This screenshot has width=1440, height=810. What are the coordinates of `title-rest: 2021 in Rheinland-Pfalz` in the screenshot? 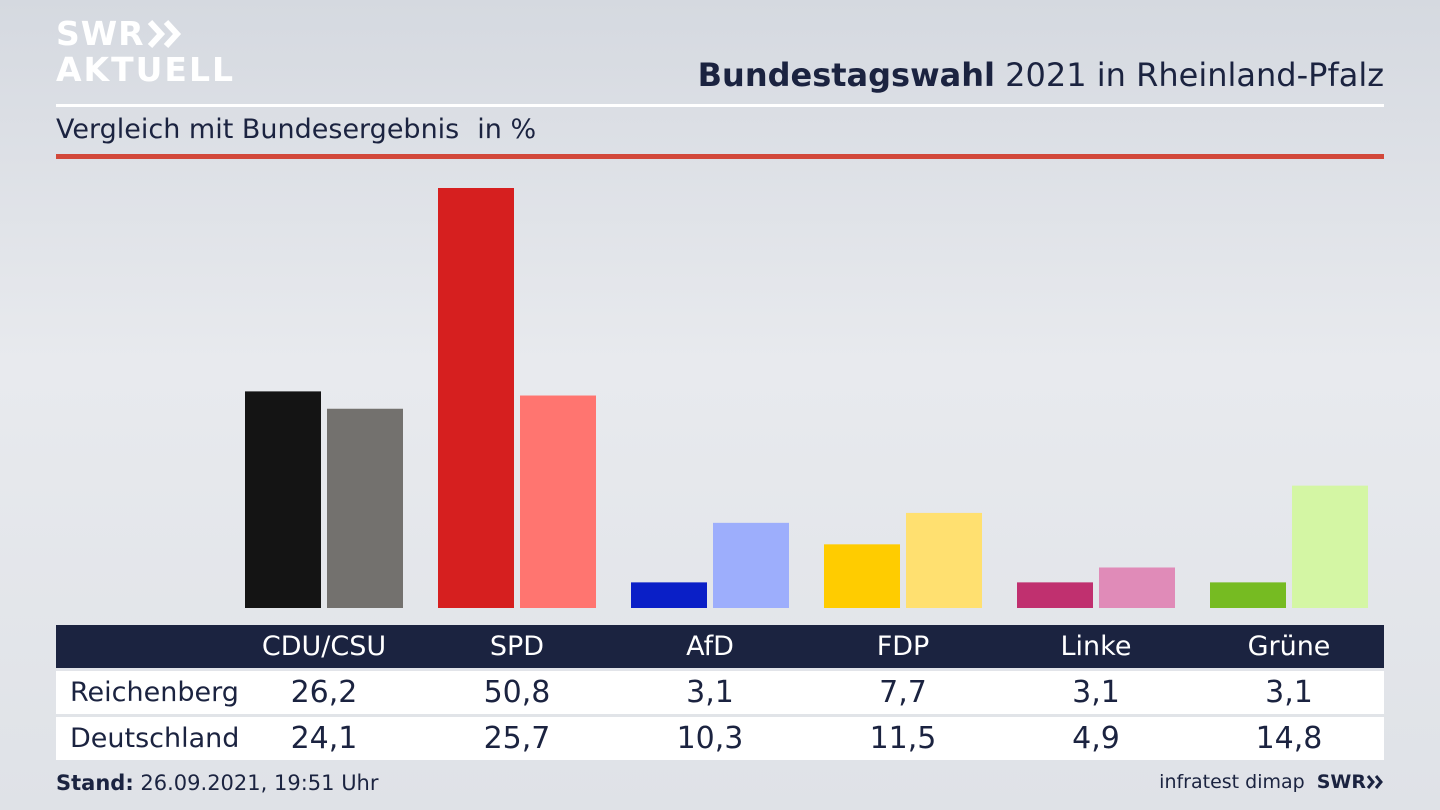 It's located at (1194, 75).